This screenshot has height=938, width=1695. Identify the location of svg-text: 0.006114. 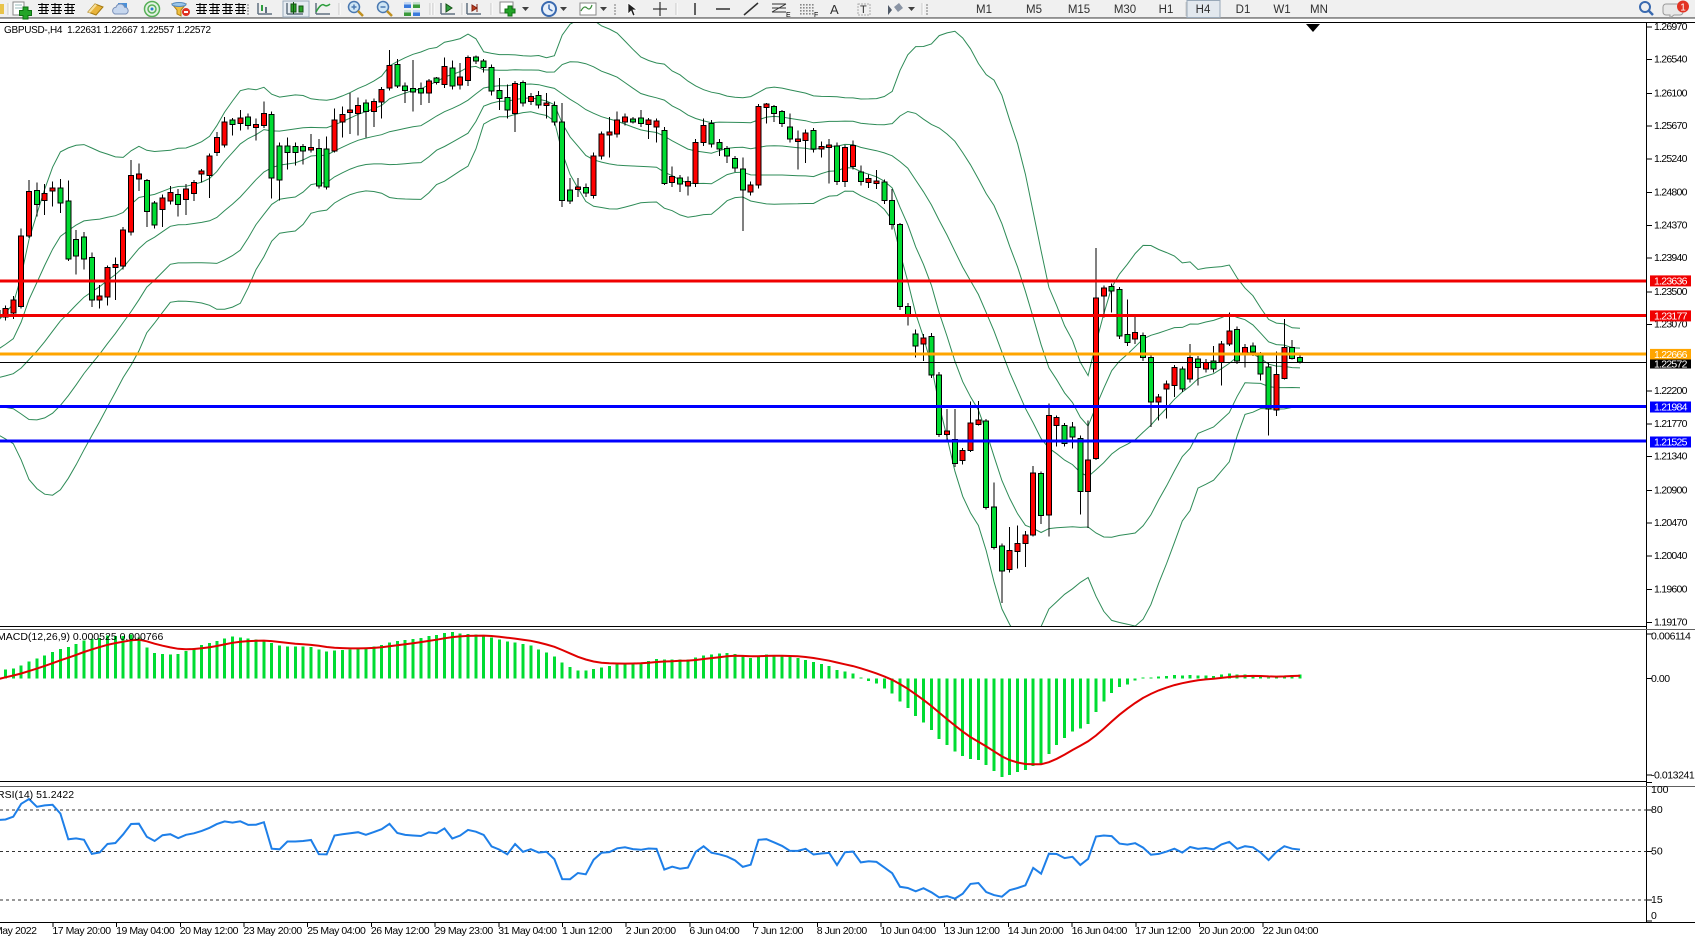
(1671, 637).